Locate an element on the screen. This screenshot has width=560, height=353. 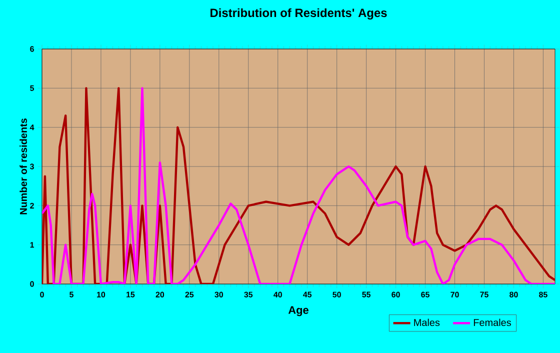
legend-label: Females is located at coordinates (492, 322).